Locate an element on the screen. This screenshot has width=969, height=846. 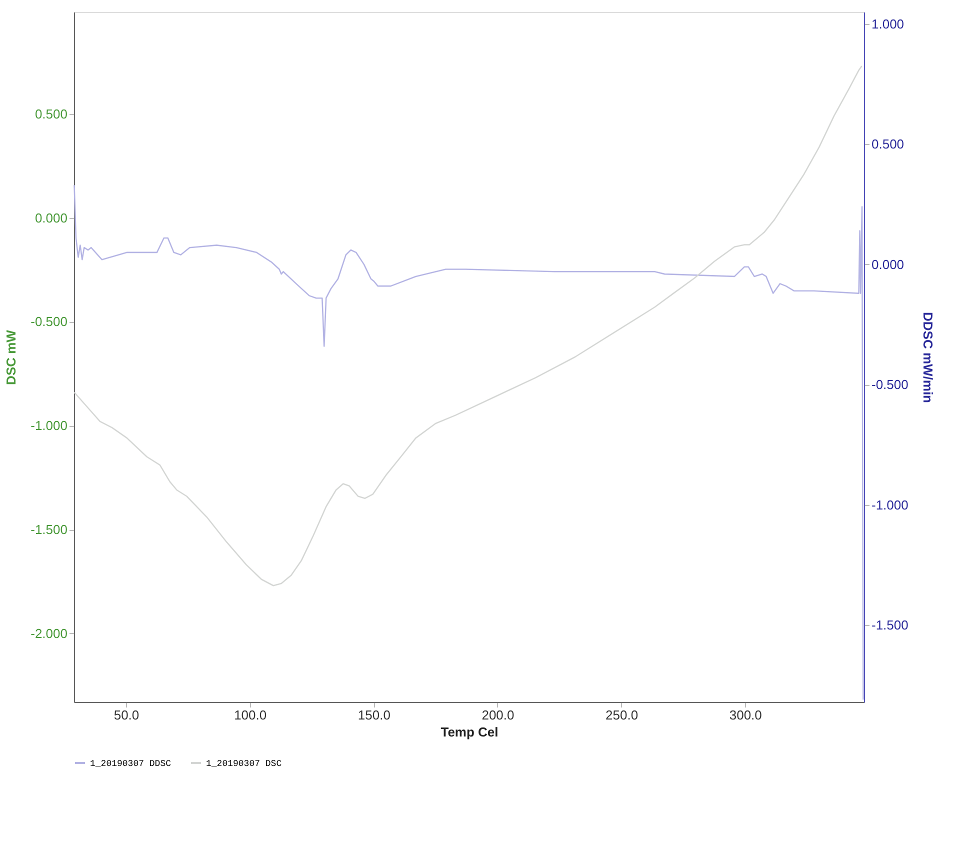
x-tick-label: 50.0 is located at coordinates (127, 715).